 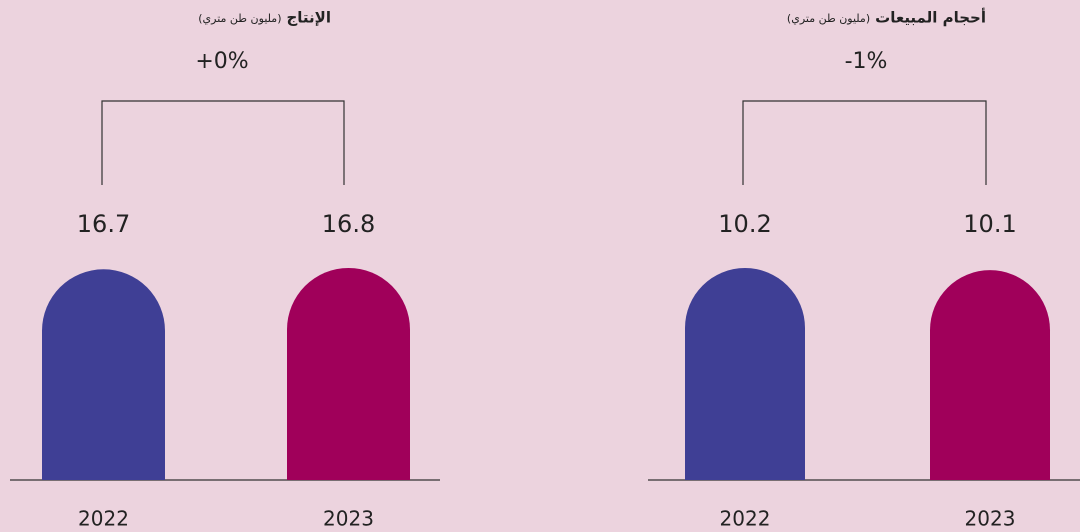 I want to click on chart-title: أحجام المبيعات, so click(x=930, y=17).